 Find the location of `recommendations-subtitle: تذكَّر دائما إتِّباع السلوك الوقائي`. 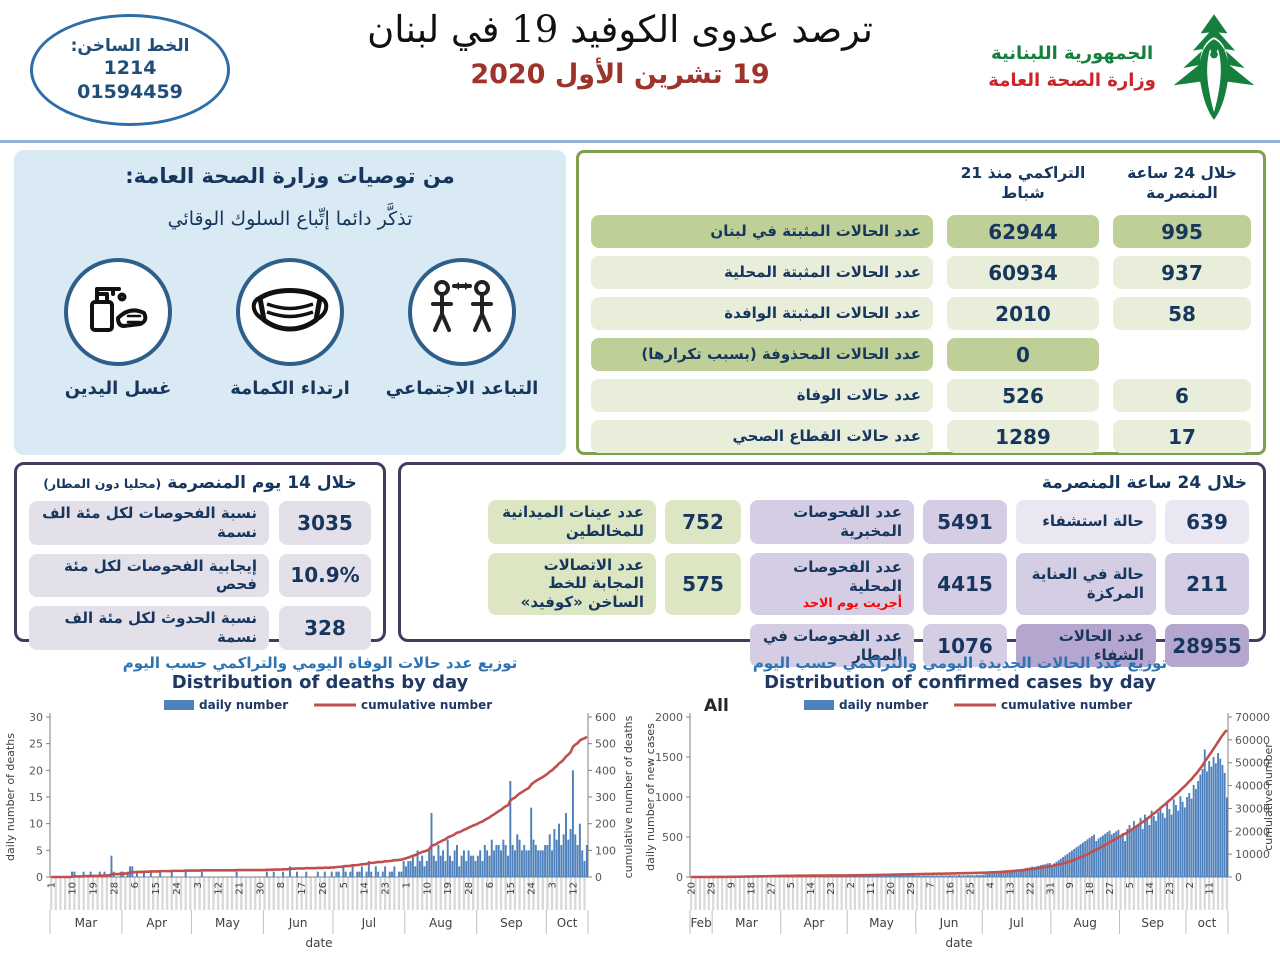

recommendations-subtitle: تذكَّر دائما إتِّباع السلوك الوقائي is located at coordinates (290, 219).